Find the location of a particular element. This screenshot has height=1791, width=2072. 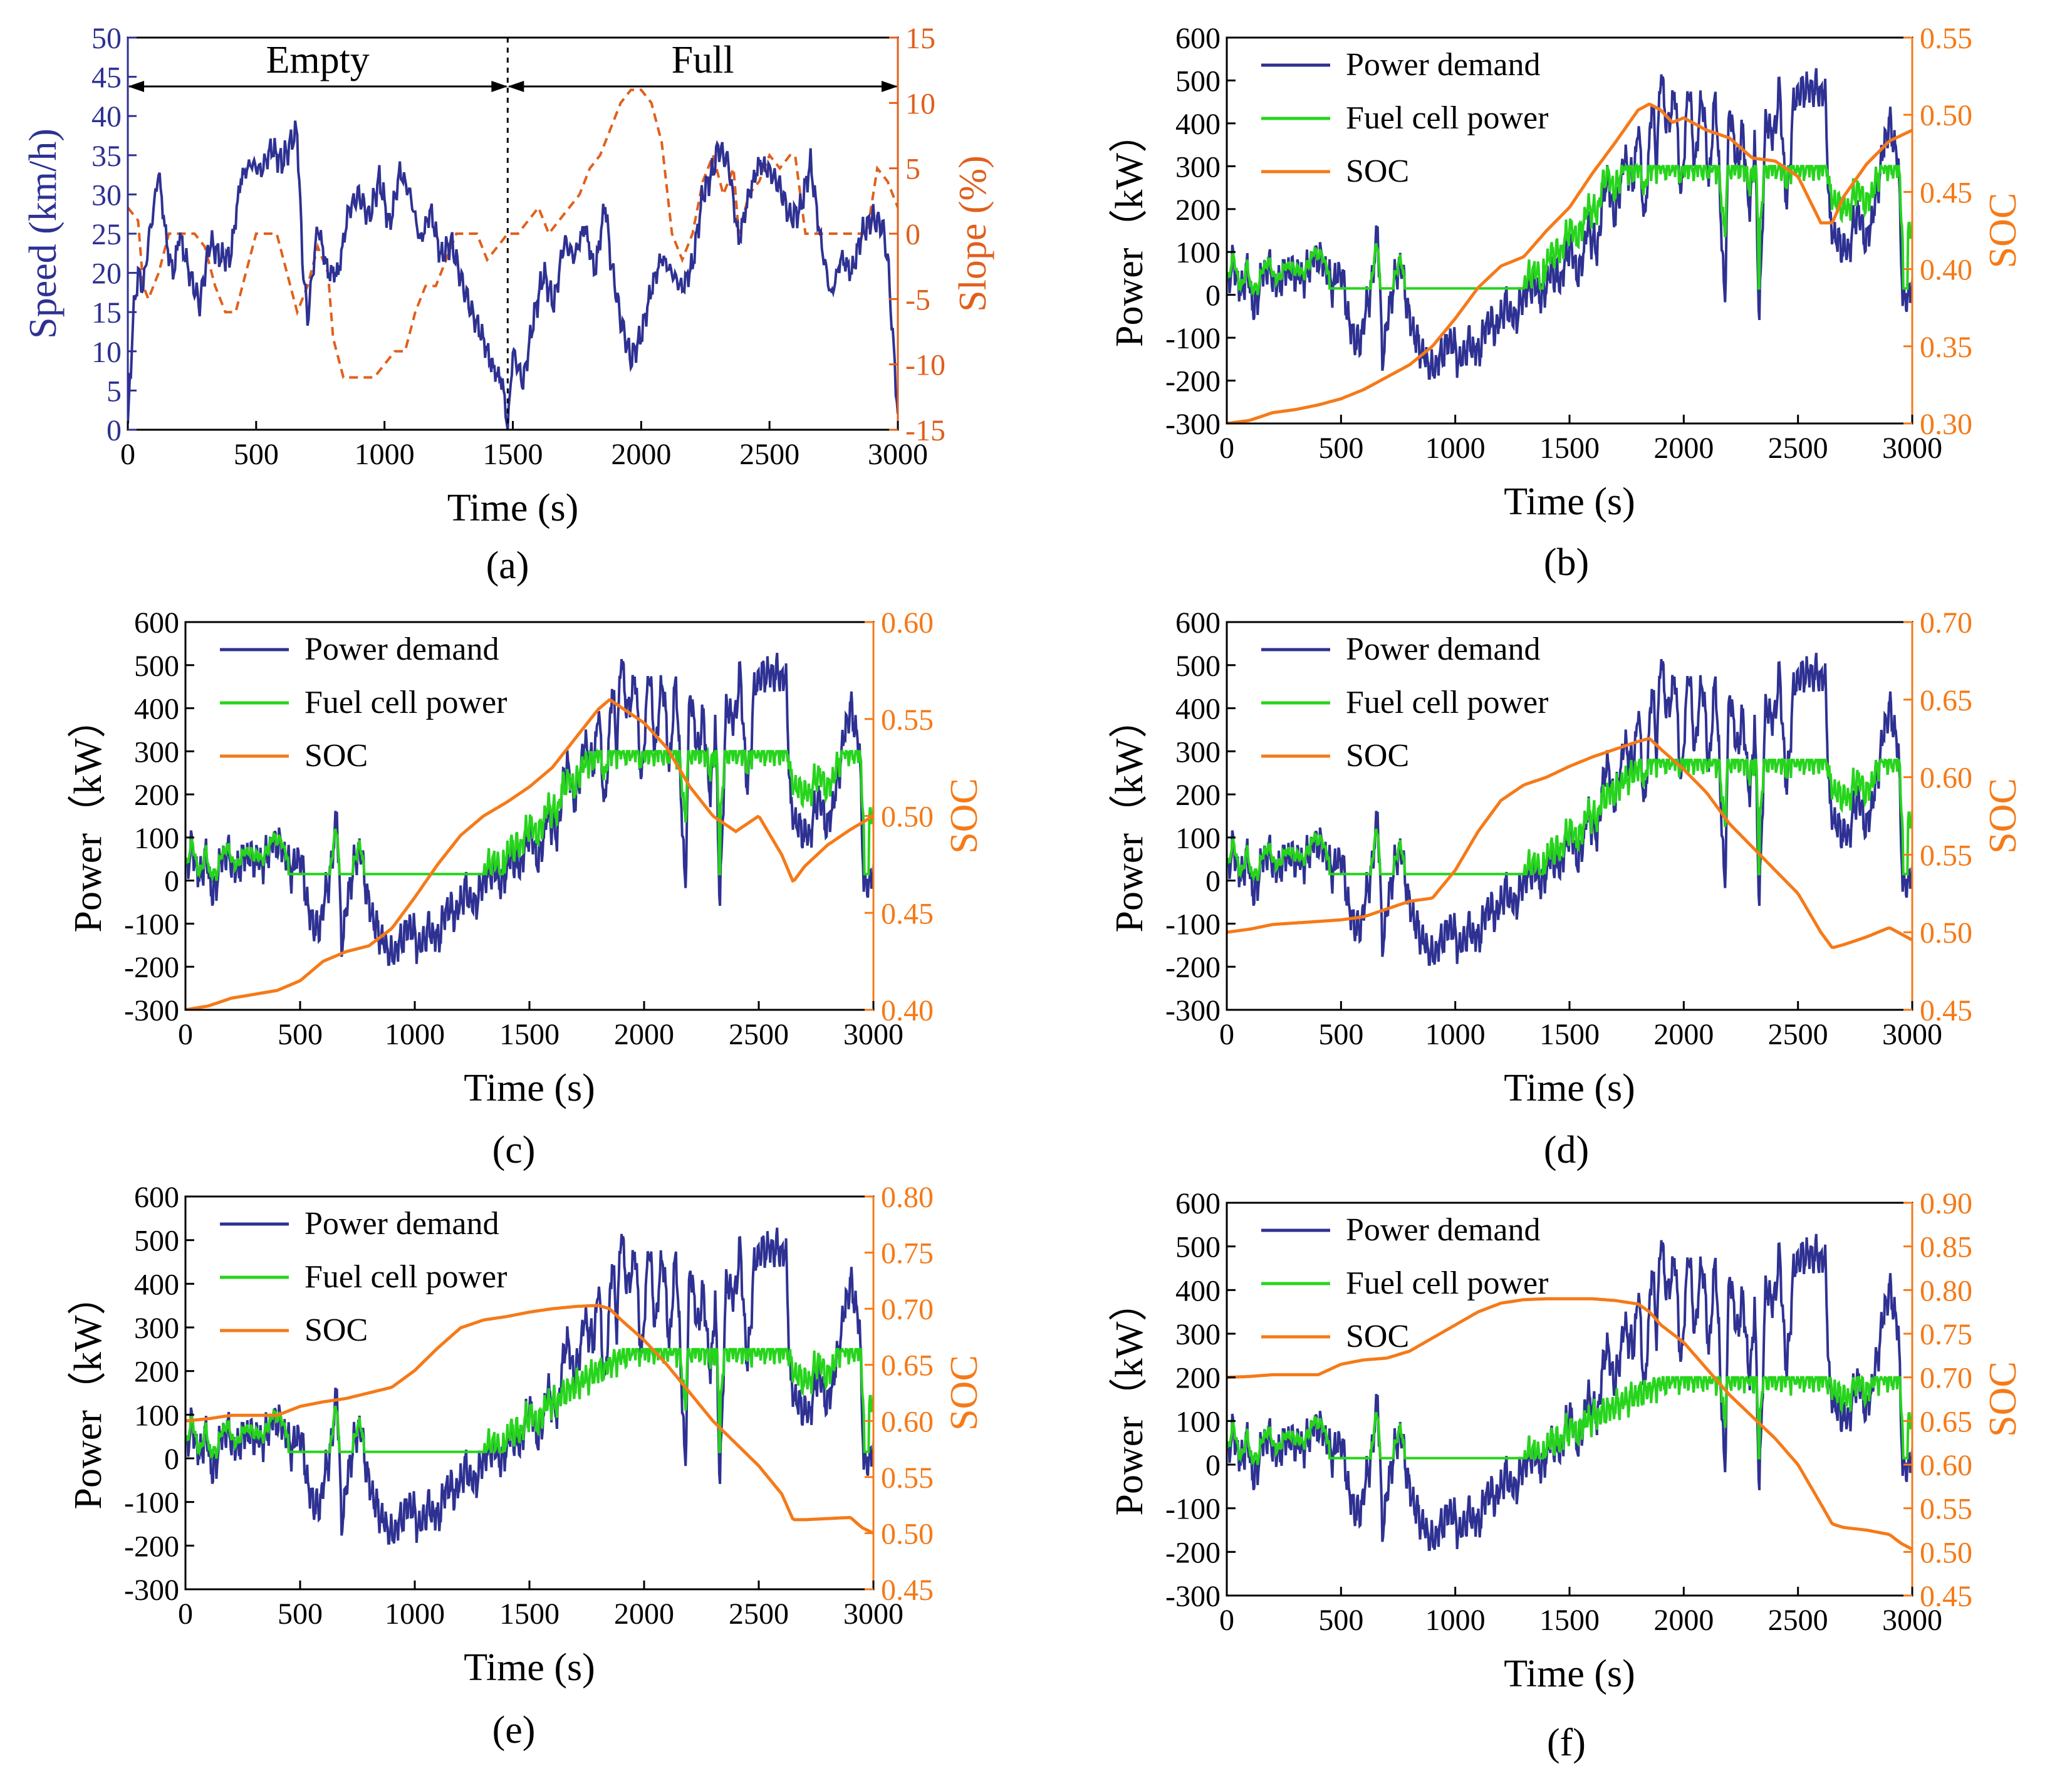

y-right-tick-label: 0.60 is located at coordinates (907, 1422).